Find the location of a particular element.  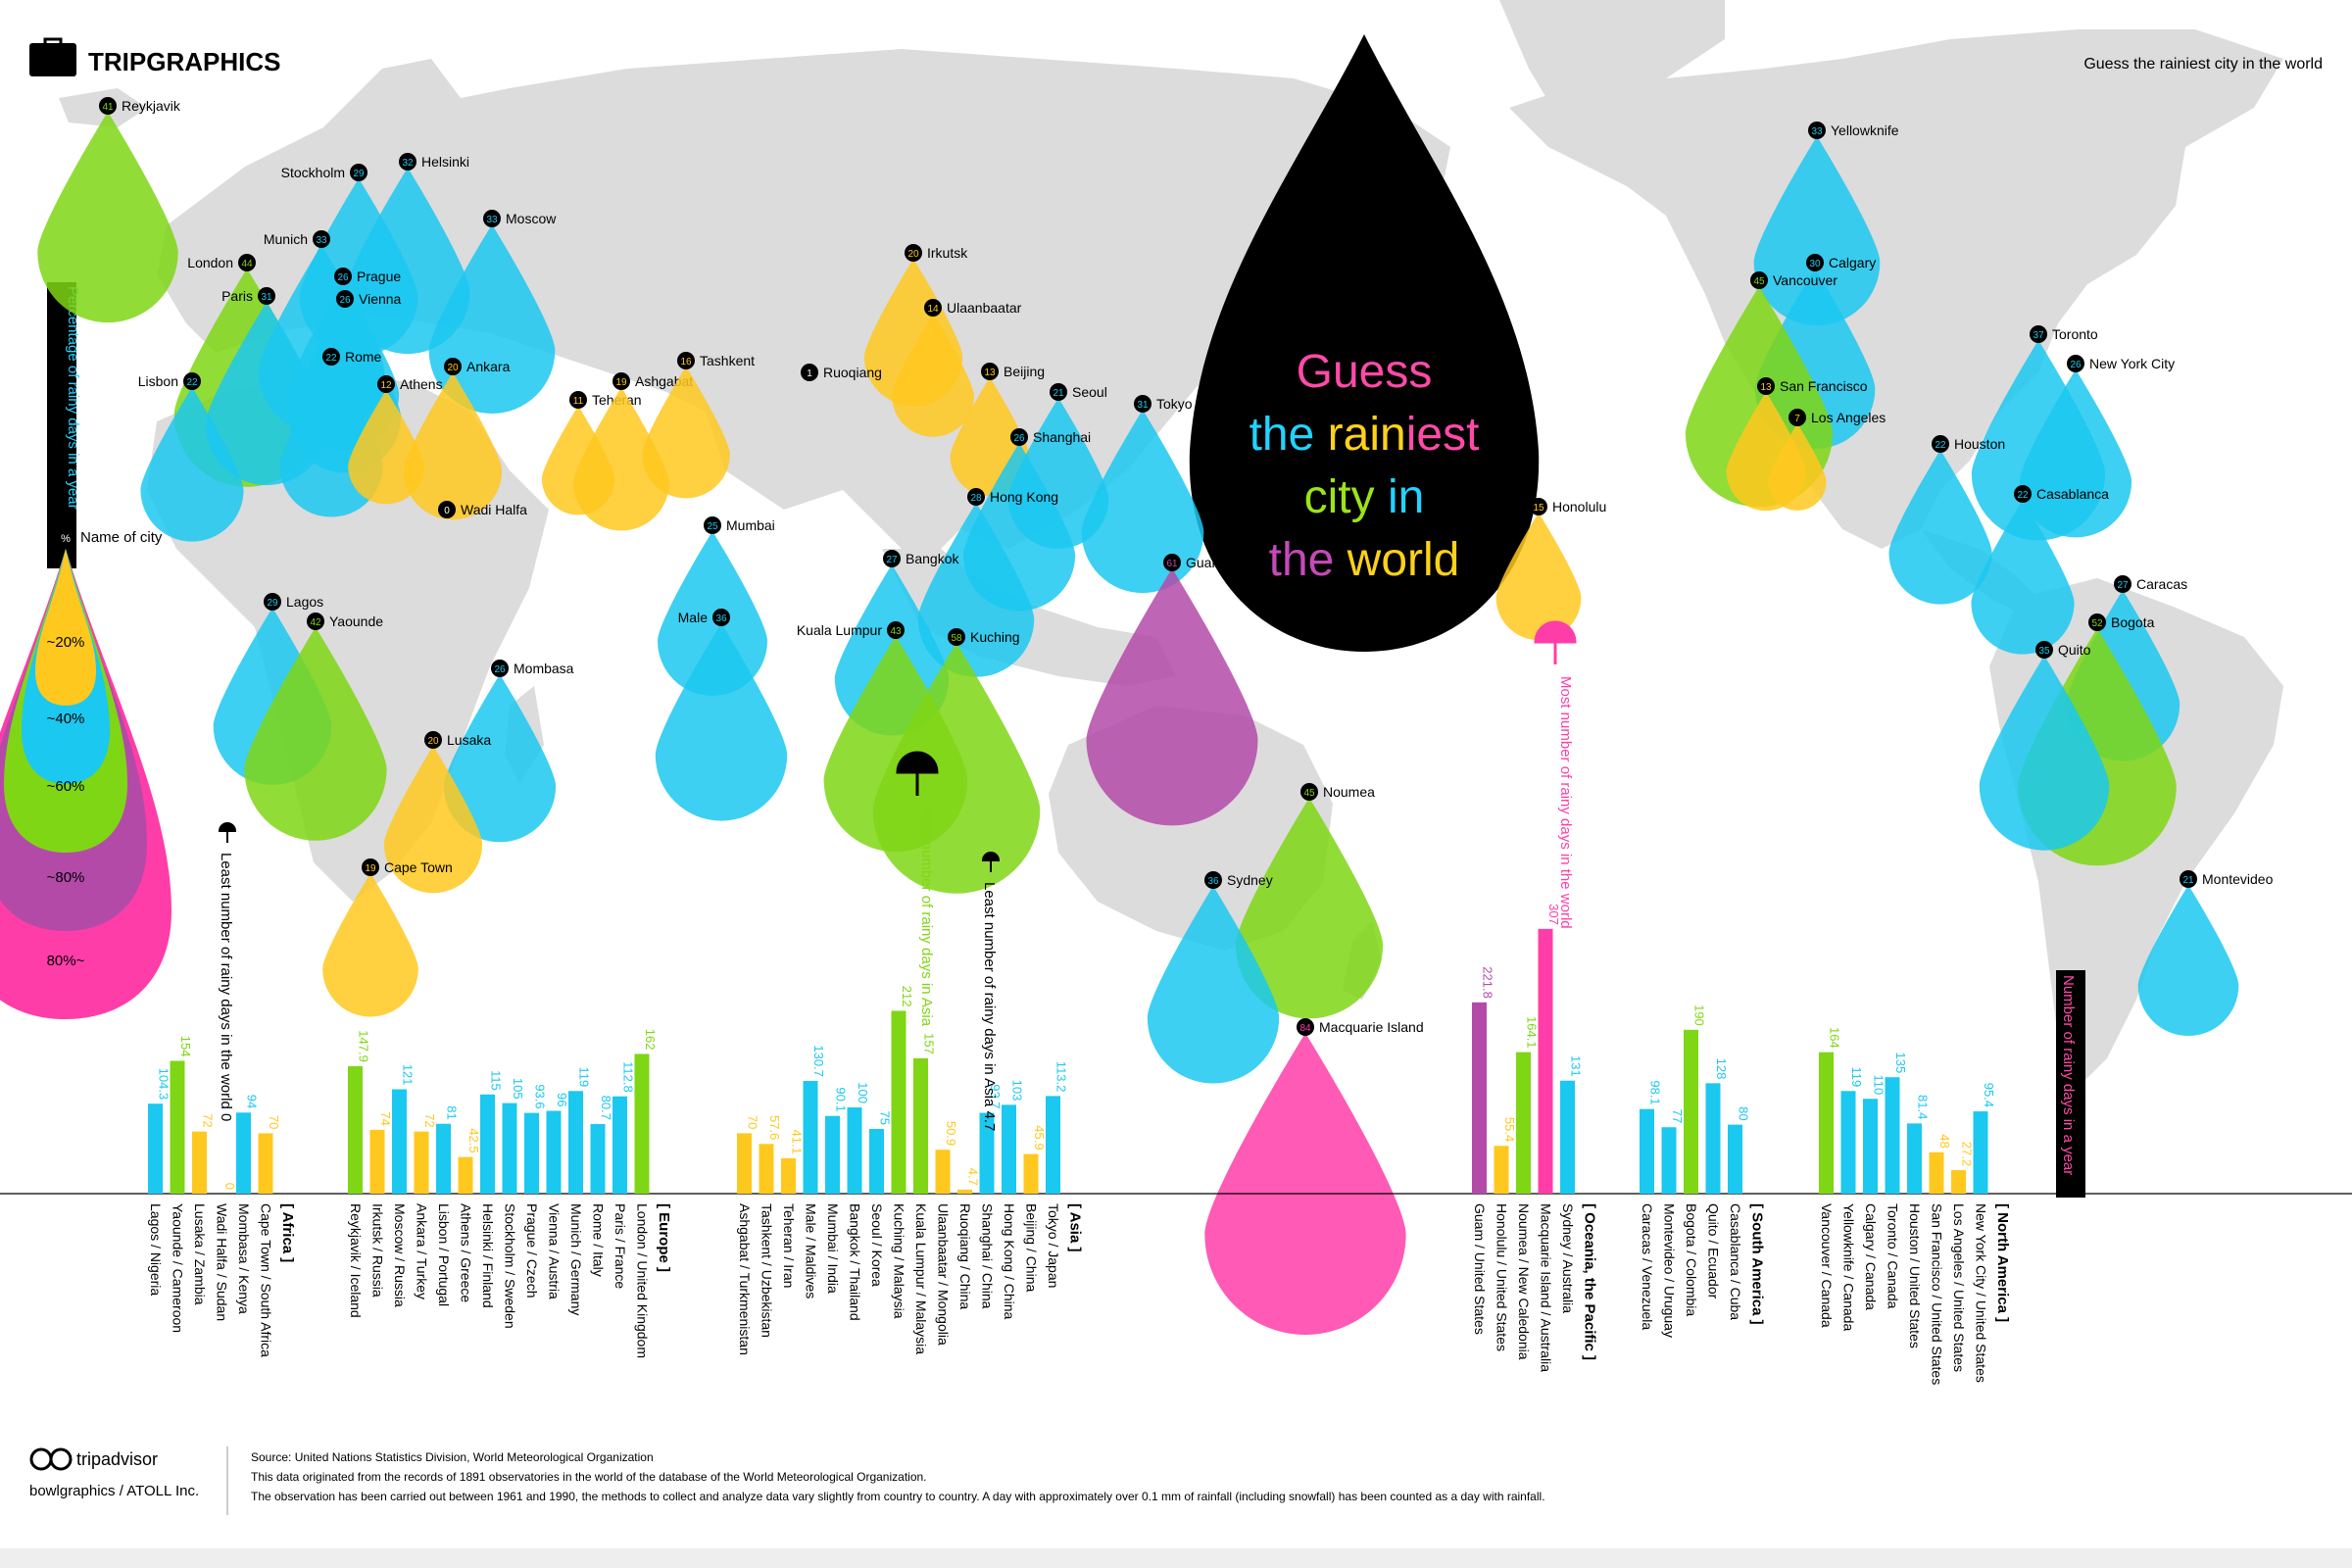

drop-pct-macquarie-island: 84 is located at coordinates (1305, 1028).